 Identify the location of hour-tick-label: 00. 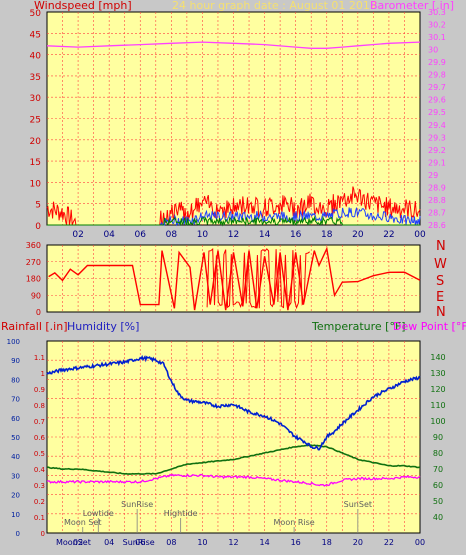
(420, 542).